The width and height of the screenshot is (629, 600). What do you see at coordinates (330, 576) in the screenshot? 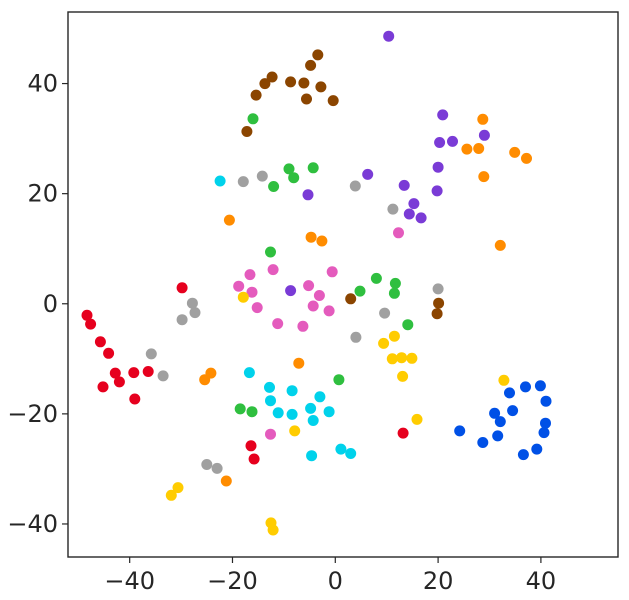
I see `x-axis: −40 −20 0 20 40` at bounding box center [330, 576].